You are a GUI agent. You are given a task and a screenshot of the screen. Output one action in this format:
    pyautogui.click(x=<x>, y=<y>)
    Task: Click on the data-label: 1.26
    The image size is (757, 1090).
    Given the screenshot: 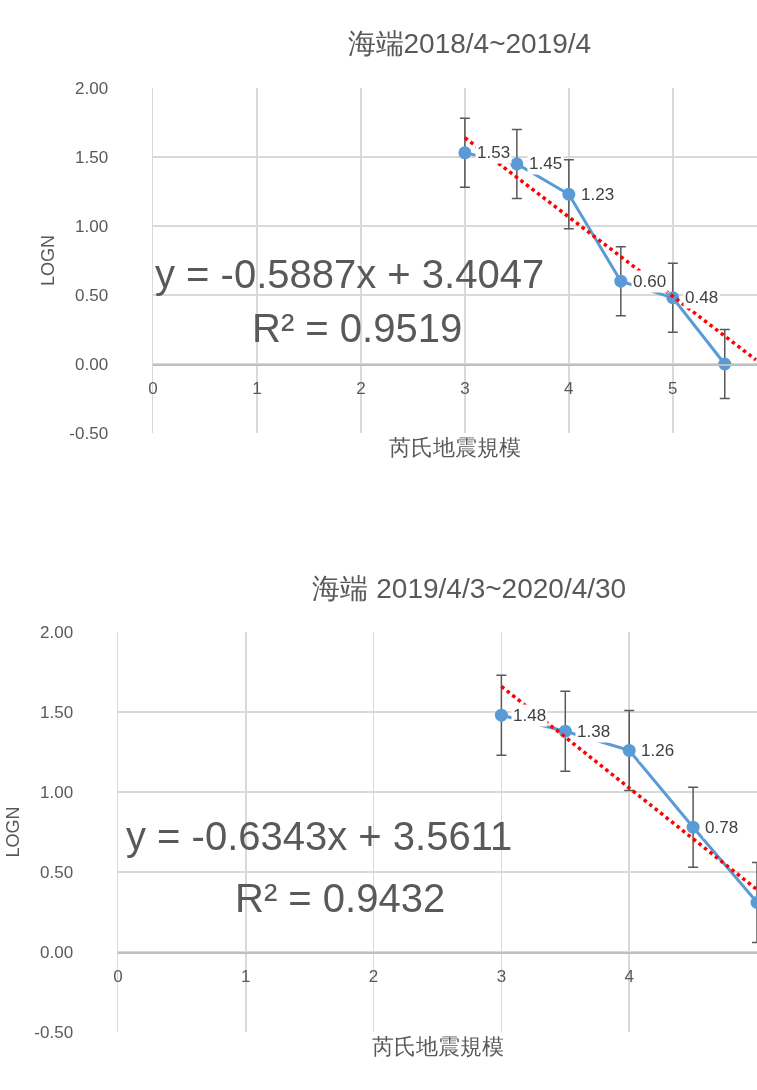 What is the action you would take?
    pyautogui.click(x=658, y=750)
    